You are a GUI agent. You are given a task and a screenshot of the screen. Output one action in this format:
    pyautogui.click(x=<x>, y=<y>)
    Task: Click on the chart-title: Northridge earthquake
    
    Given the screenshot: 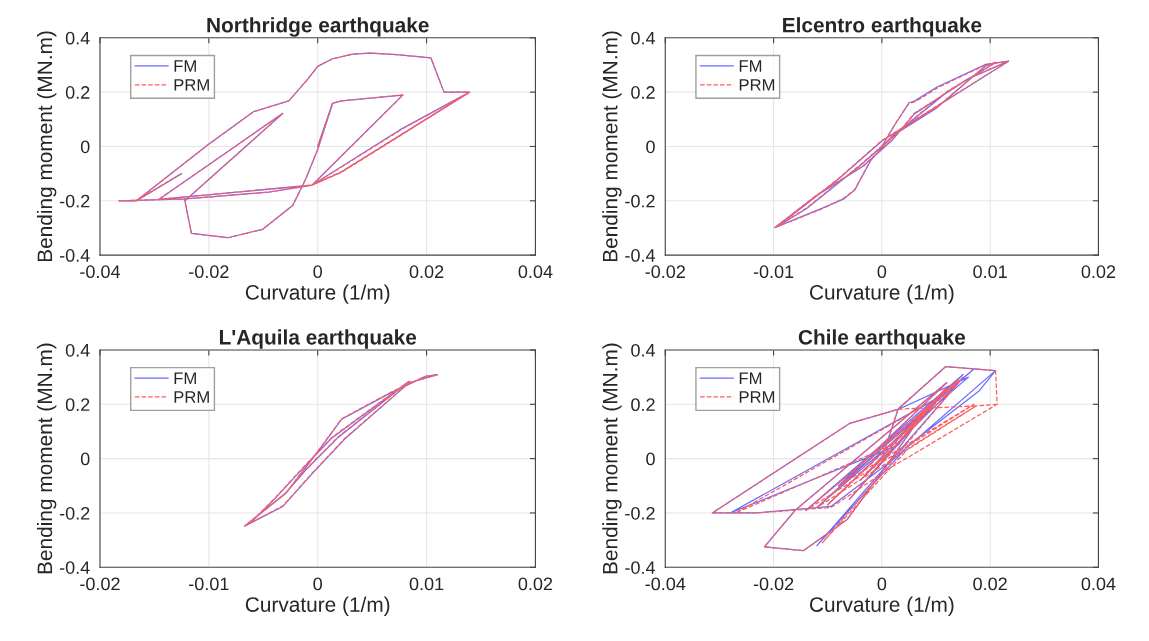 What is the action you would take?
    pyautogui.click(x=318, y=27)
    